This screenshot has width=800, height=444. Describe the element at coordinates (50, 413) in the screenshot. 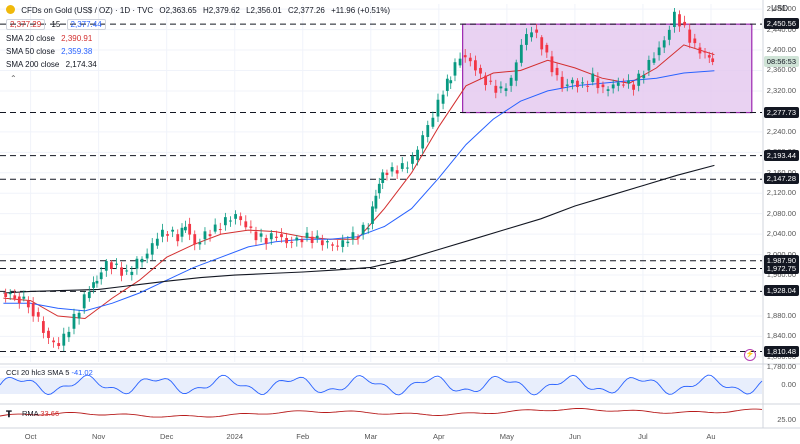

I see `rma-value: 33.66` at that location.